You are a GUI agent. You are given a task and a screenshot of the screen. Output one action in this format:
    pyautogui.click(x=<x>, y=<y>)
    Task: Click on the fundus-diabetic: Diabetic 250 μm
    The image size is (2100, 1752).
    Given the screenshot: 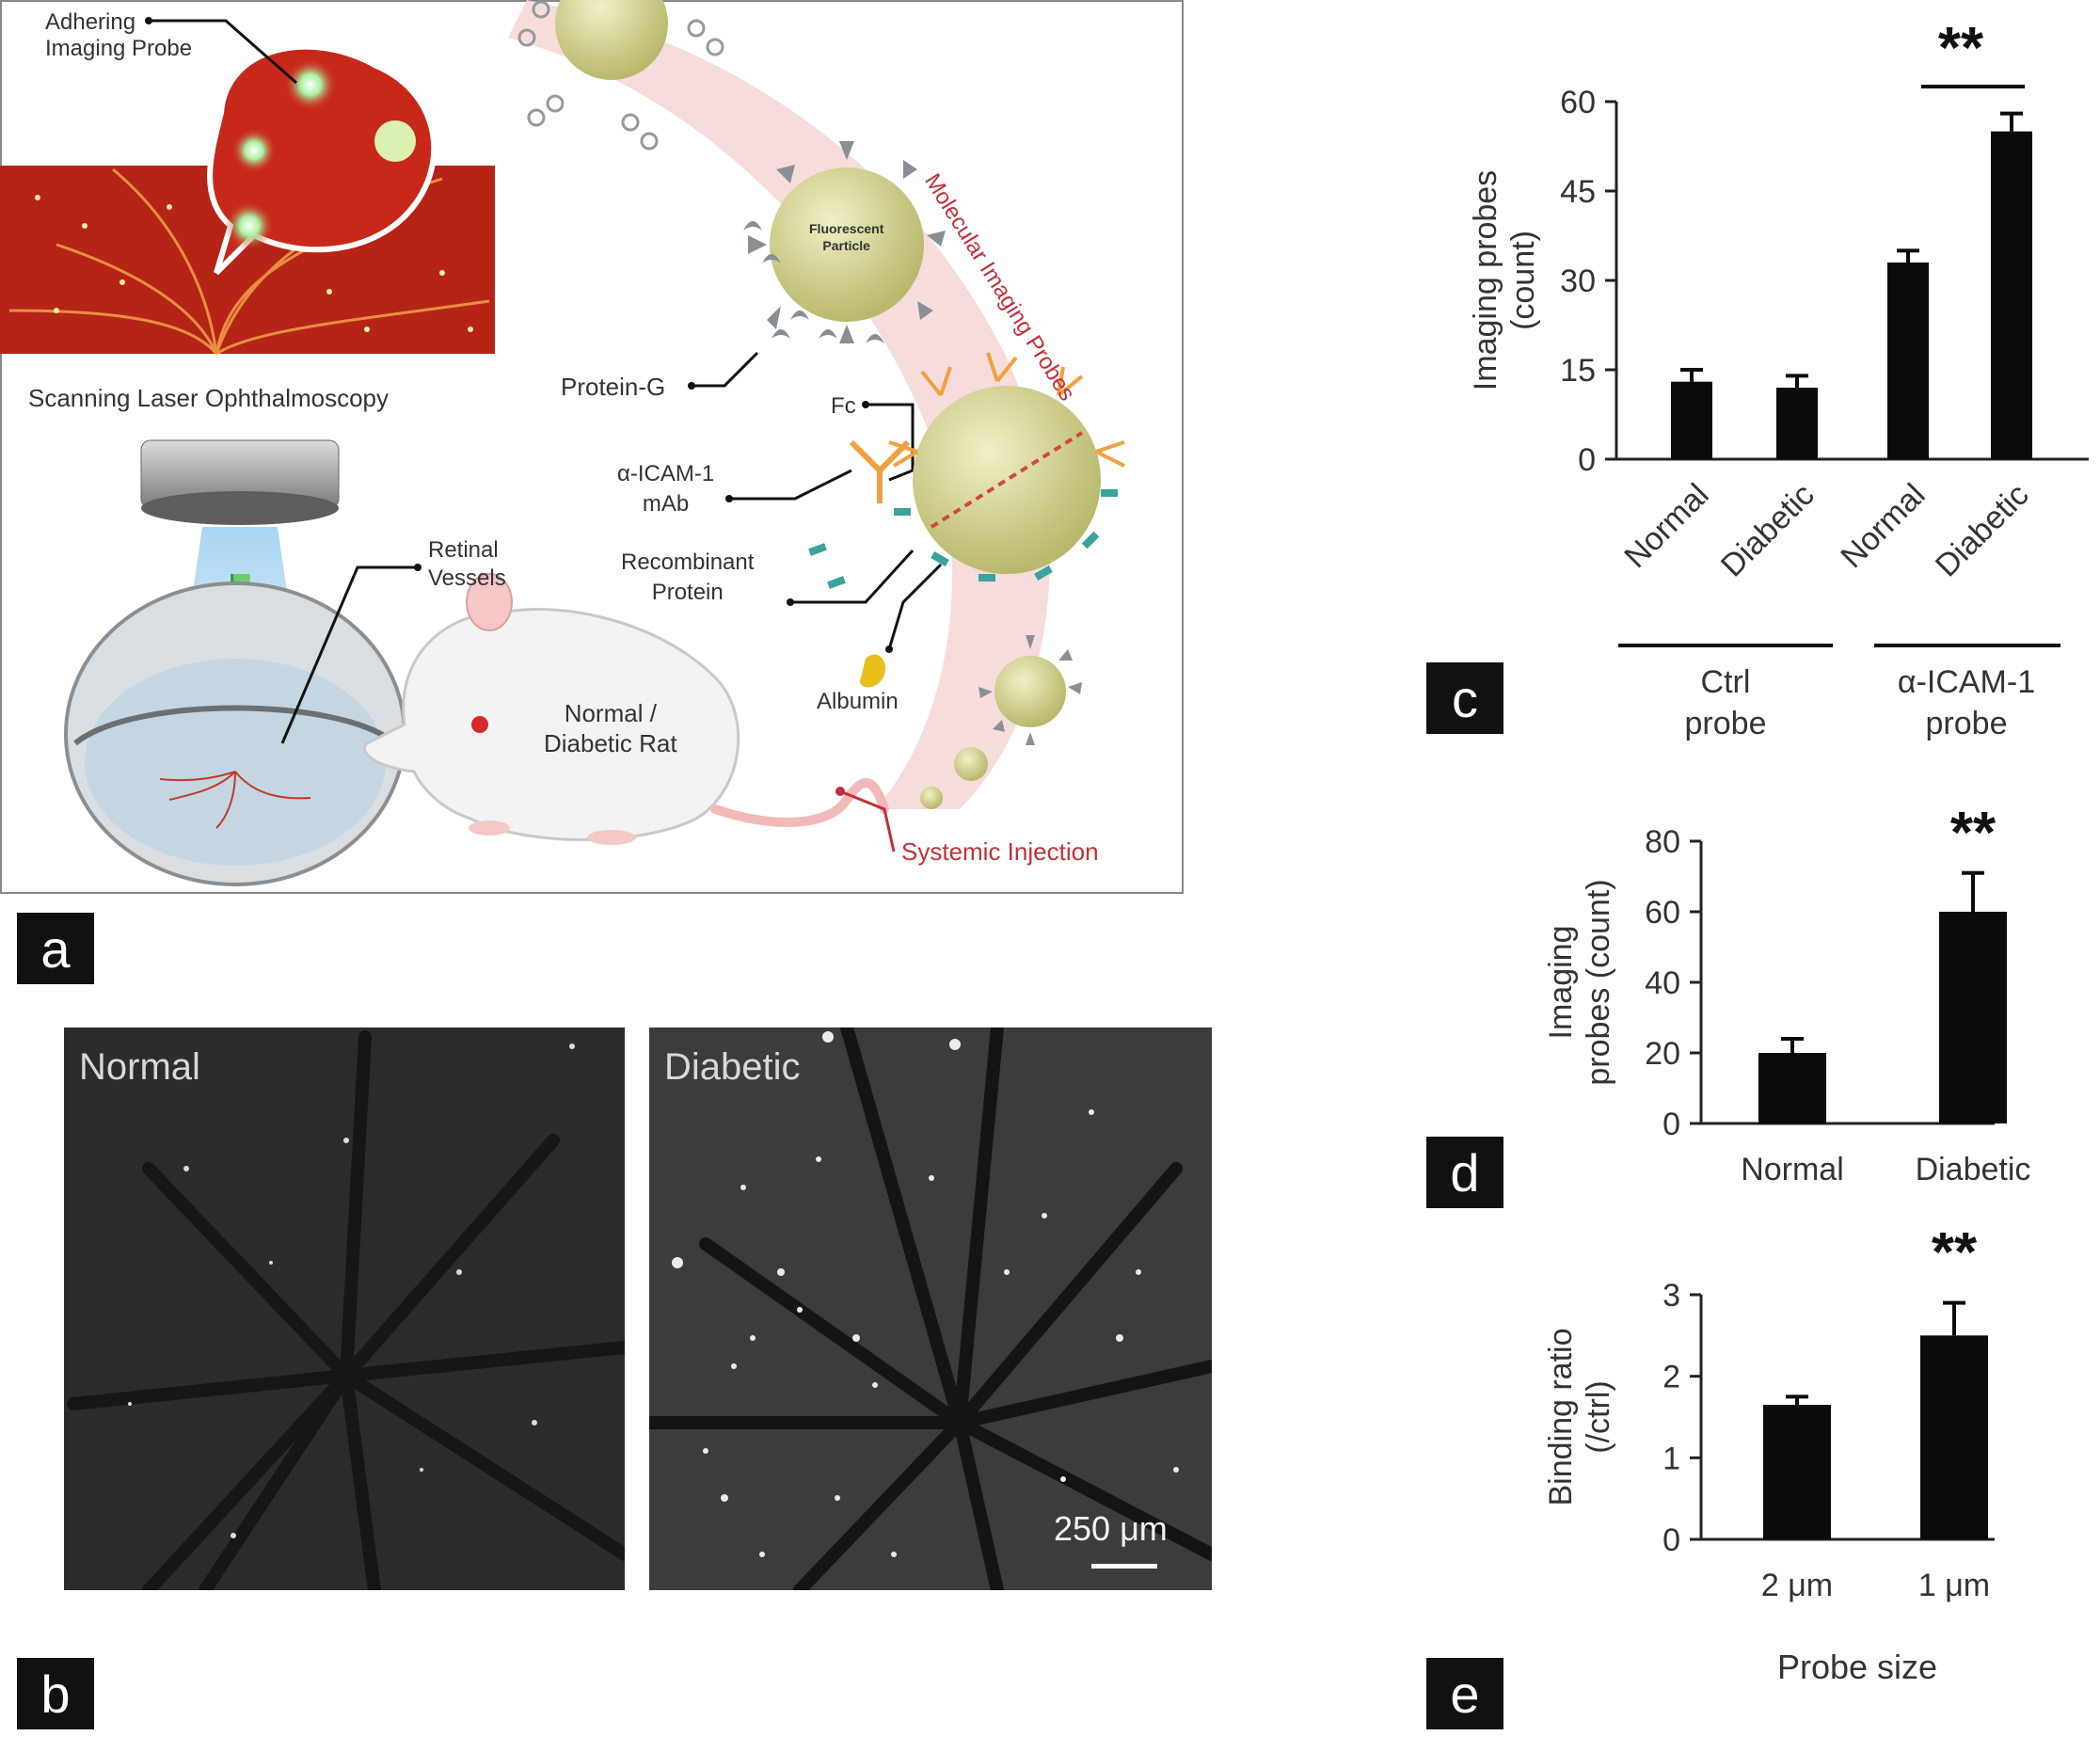 What is the action you would take?
    pyautogui.click(x=931, y=1308)
    